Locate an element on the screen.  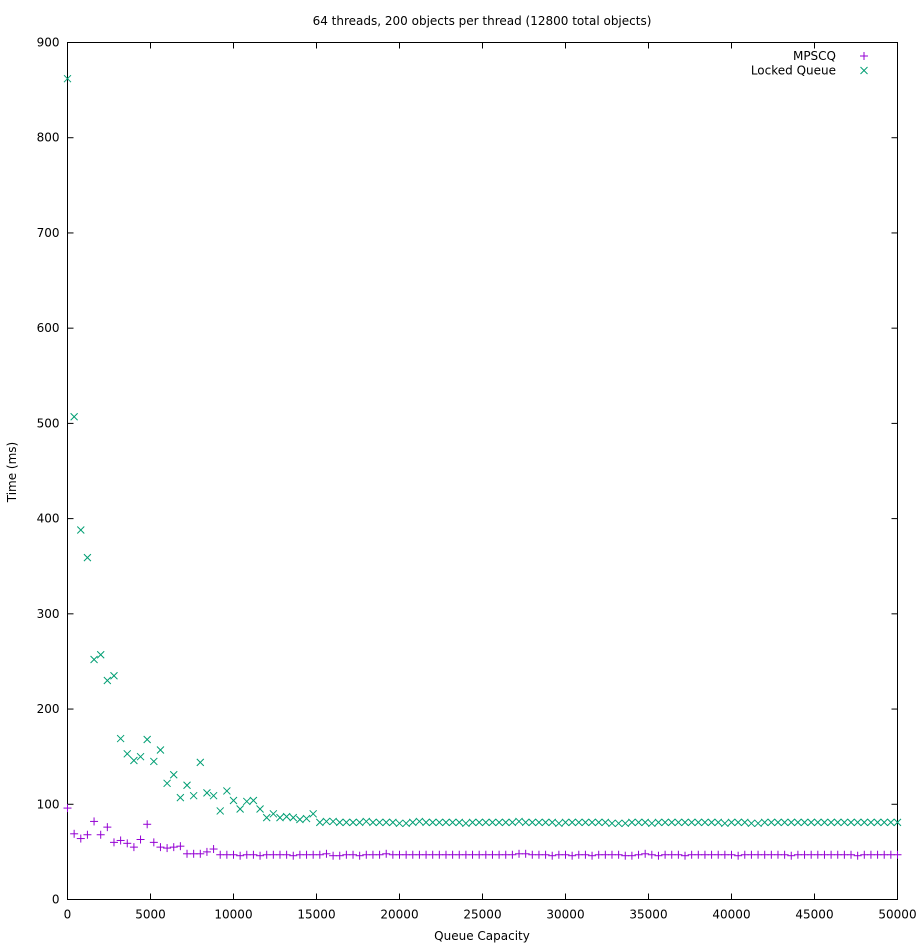
x-tick: 50000 is located at coordinates (897, 482).